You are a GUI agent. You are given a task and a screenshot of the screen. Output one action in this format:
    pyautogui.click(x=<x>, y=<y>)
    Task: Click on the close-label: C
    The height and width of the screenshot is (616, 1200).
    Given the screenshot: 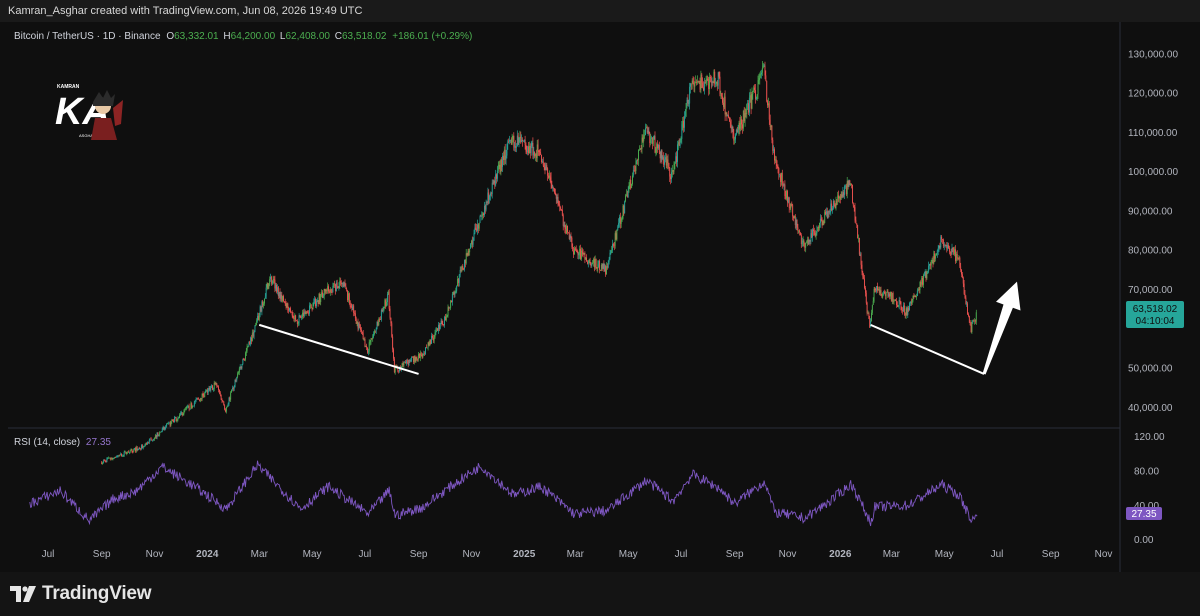 What is the action you would take?
    pyautogui.click(x=338, y=36)
    